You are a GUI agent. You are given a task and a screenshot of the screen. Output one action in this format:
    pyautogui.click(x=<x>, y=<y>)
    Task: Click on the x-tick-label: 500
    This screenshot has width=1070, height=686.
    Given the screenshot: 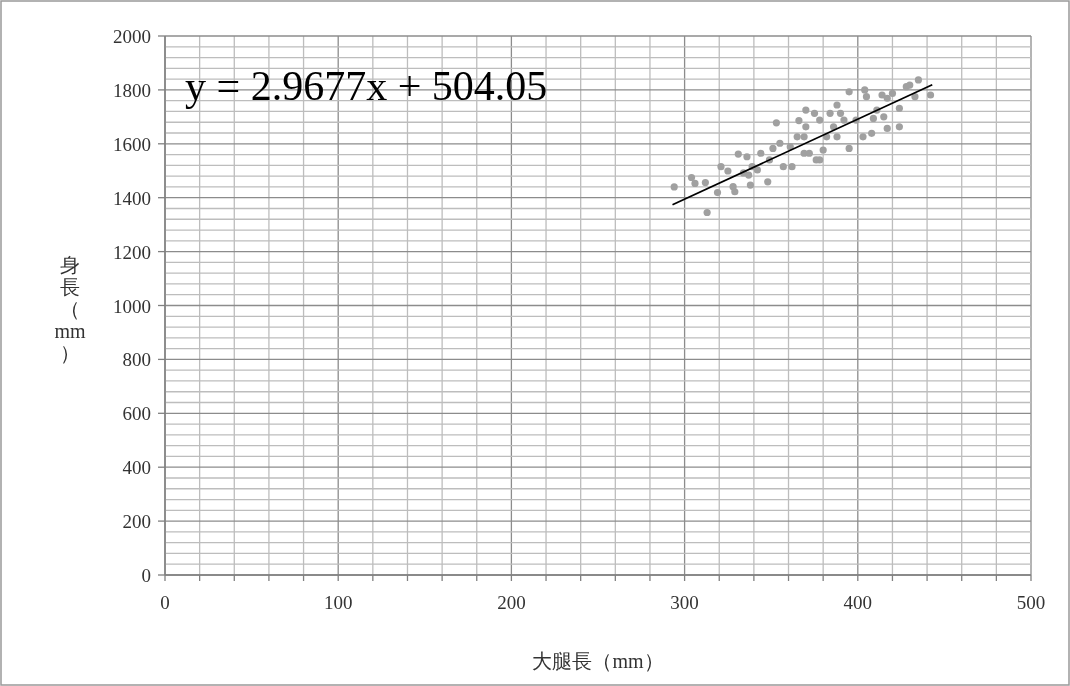 What is the action you would take?
    pyautogui.click(x=1031, y=602)
    